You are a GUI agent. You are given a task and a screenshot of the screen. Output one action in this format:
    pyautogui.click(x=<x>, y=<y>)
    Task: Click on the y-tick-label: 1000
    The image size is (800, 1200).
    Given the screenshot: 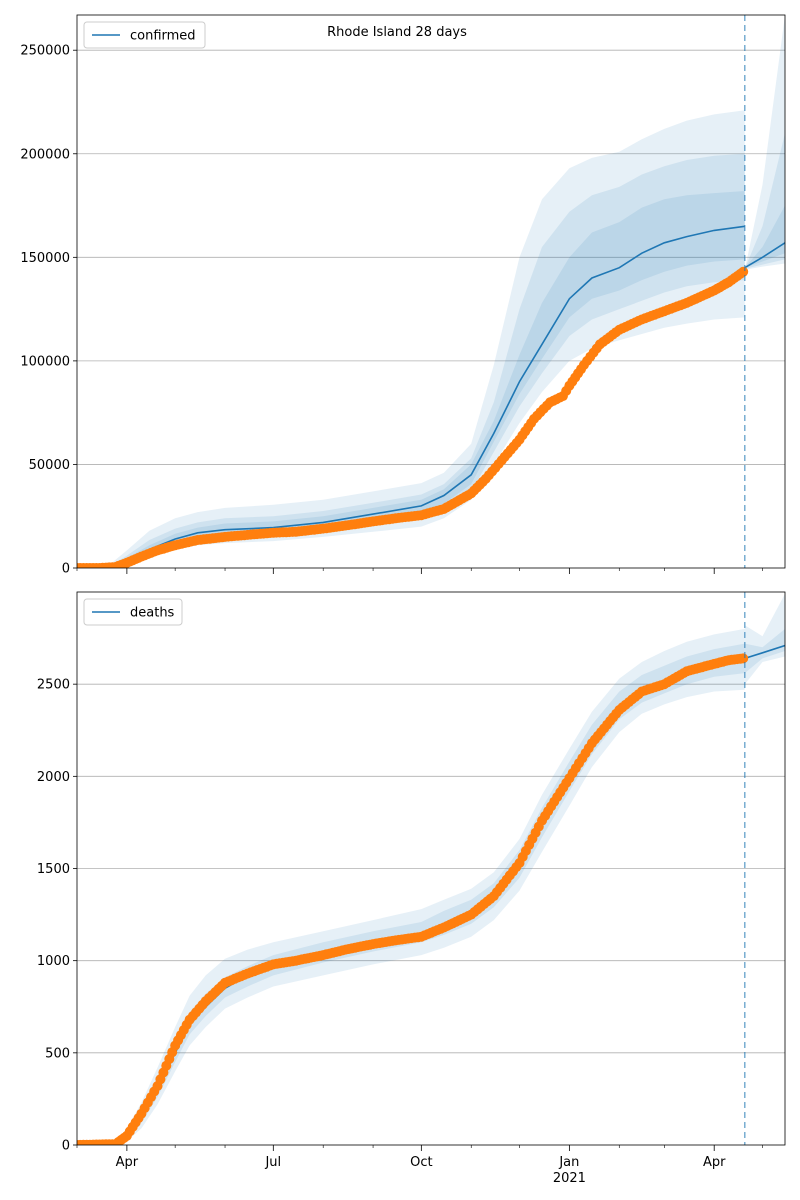 What is the action you would take?
    pyautogui.click(x=53, y=961)
    